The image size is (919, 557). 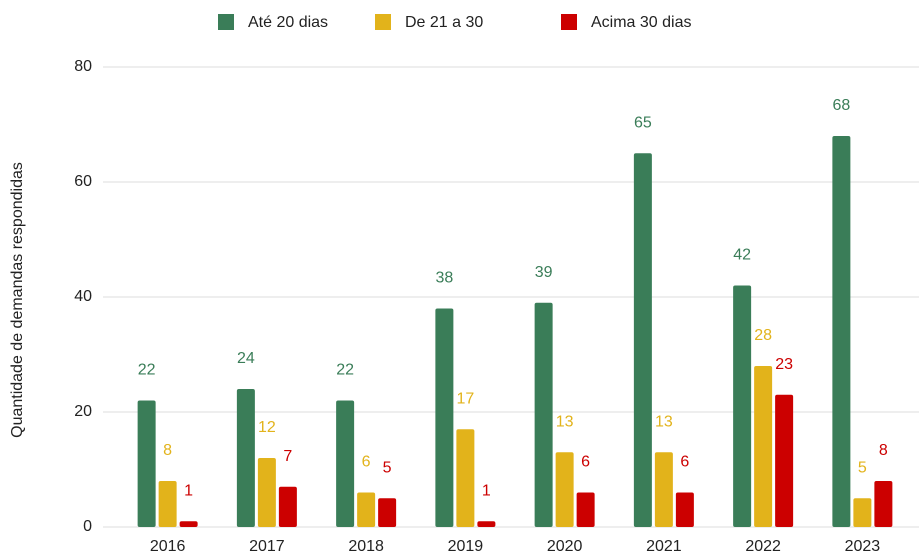 I want to click on y-tick-label: 60, so click(x=83, y=181).